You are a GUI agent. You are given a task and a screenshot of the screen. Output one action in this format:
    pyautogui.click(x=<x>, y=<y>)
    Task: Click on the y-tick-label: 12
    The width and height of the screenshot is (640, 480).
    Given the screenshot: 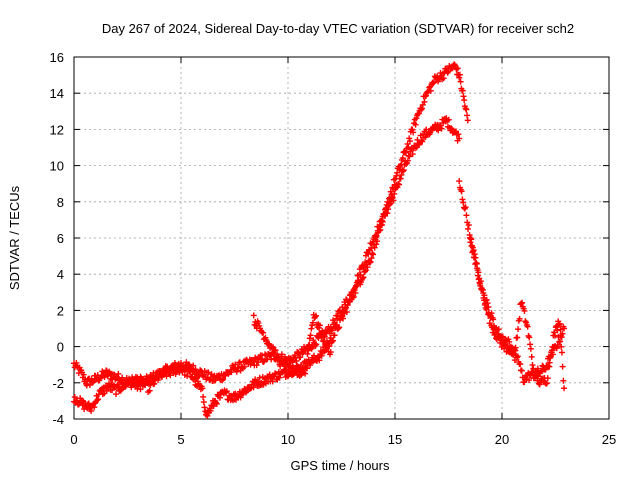 What is the action you would take?
    pyautogui.click(x=57, y=129)
    